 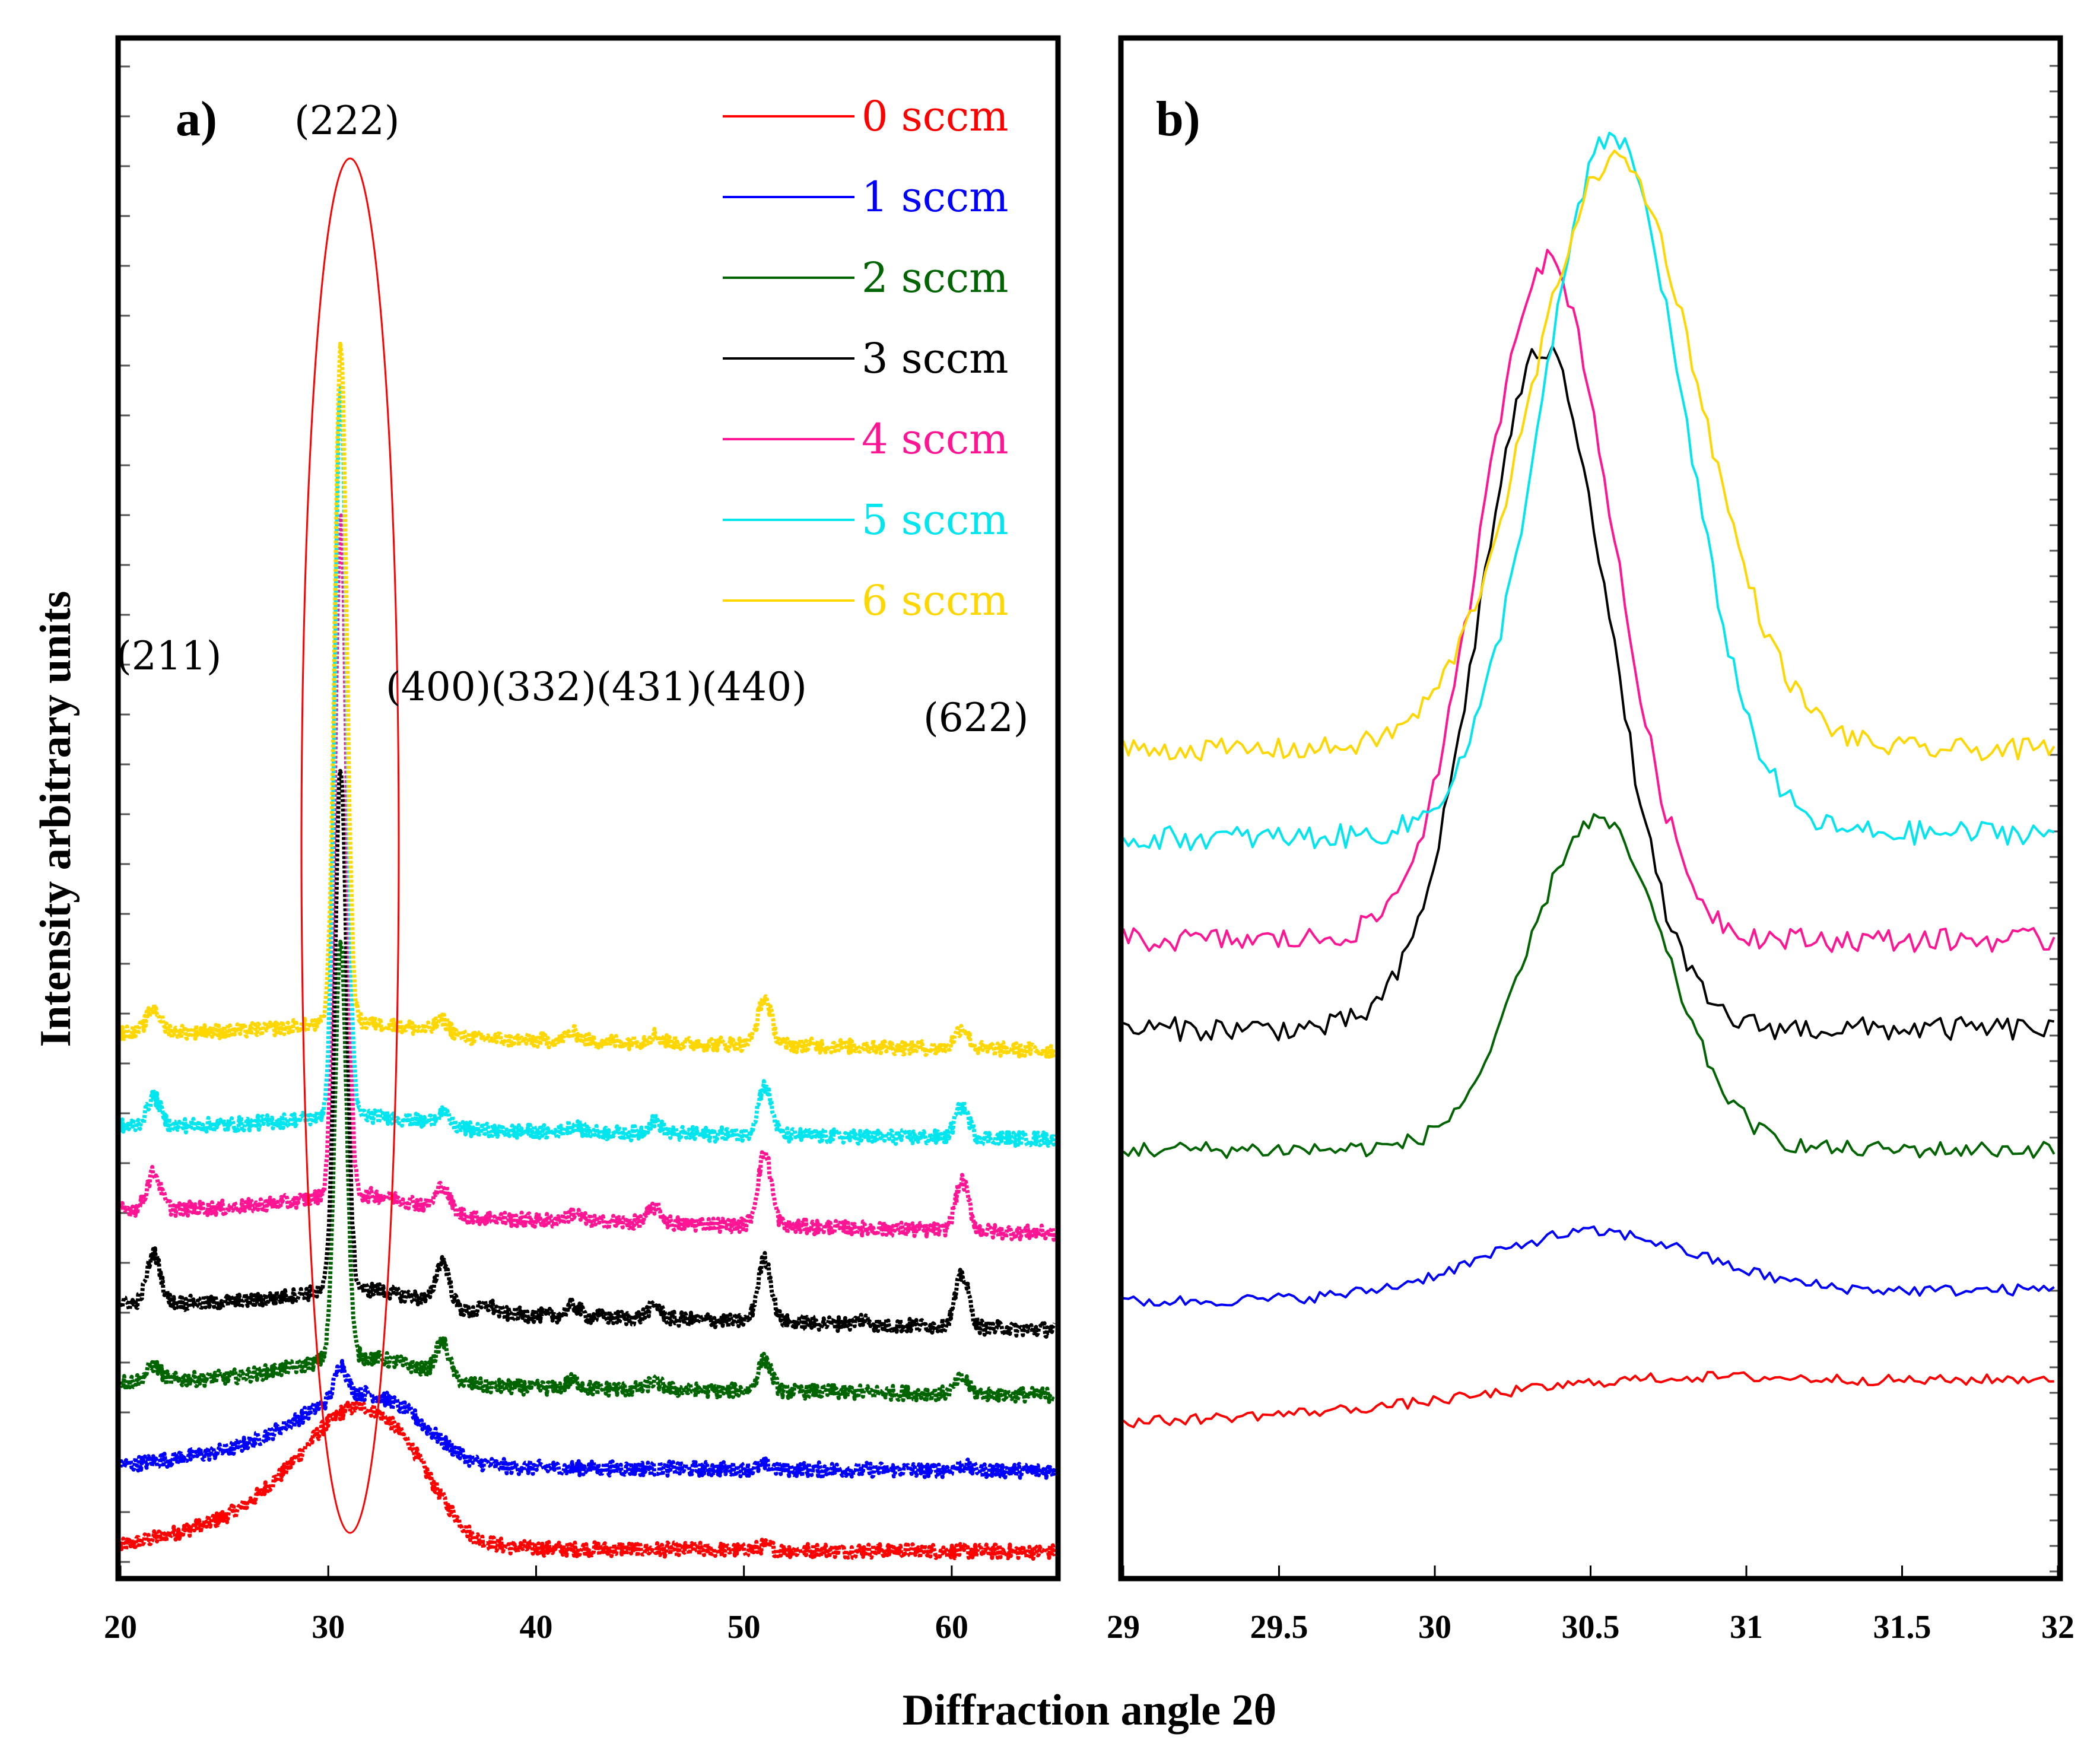 I want to click on legend-label: 5 sccm, so click(x=935, y=520).